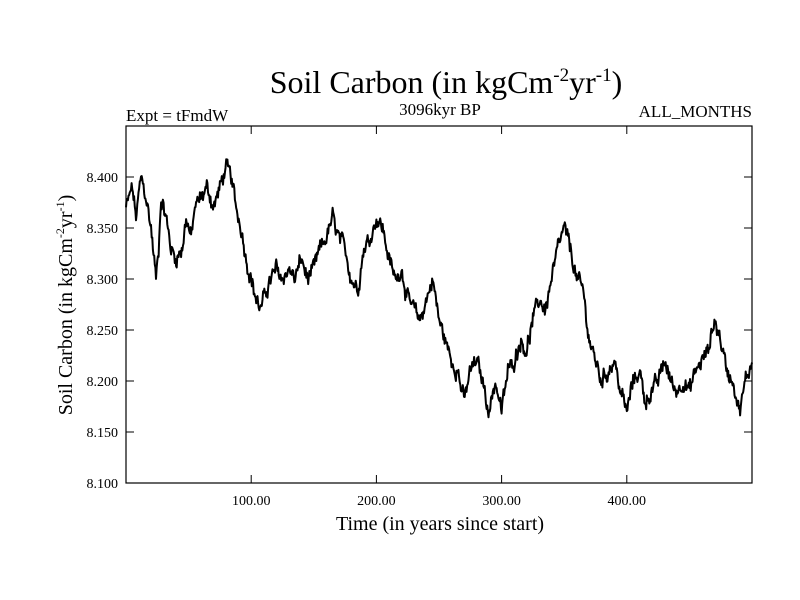 The image size is (800, 600). What do you see at coordinates (103, 331) in the screenshot?
I see `y-tick-label: 8.250` at bounding box center [103, 331].